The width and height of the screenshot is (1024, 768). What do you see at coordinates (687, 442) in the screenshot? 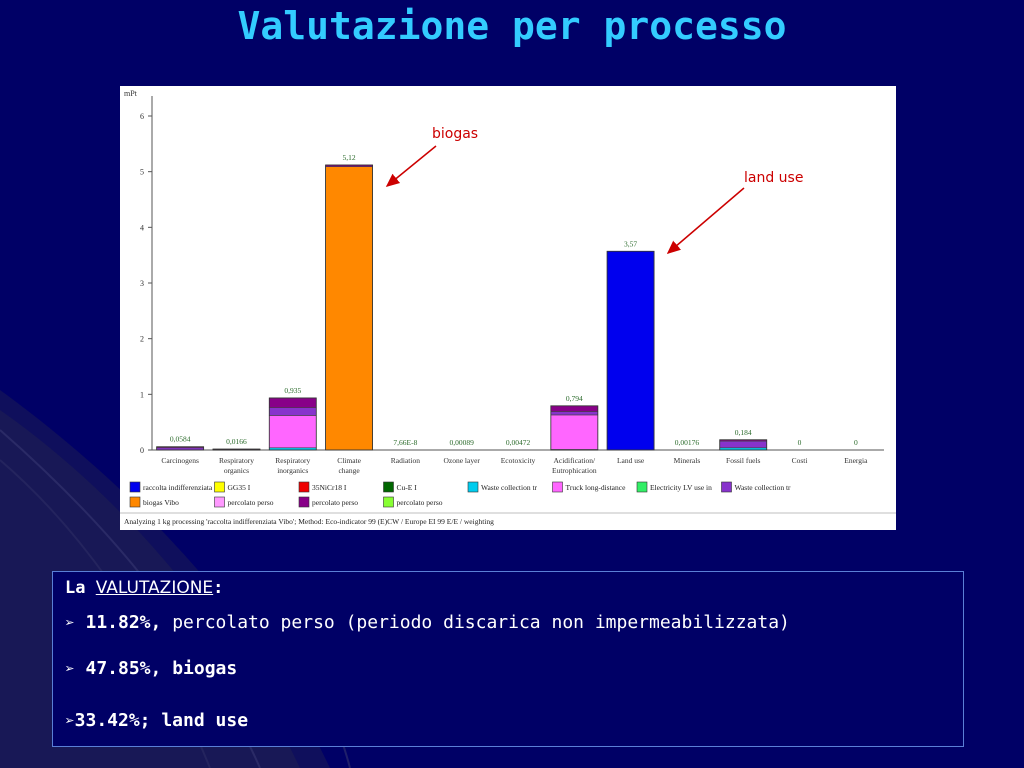
I see `bar-value-label: 0,00176` at bounding box center [687, 442].